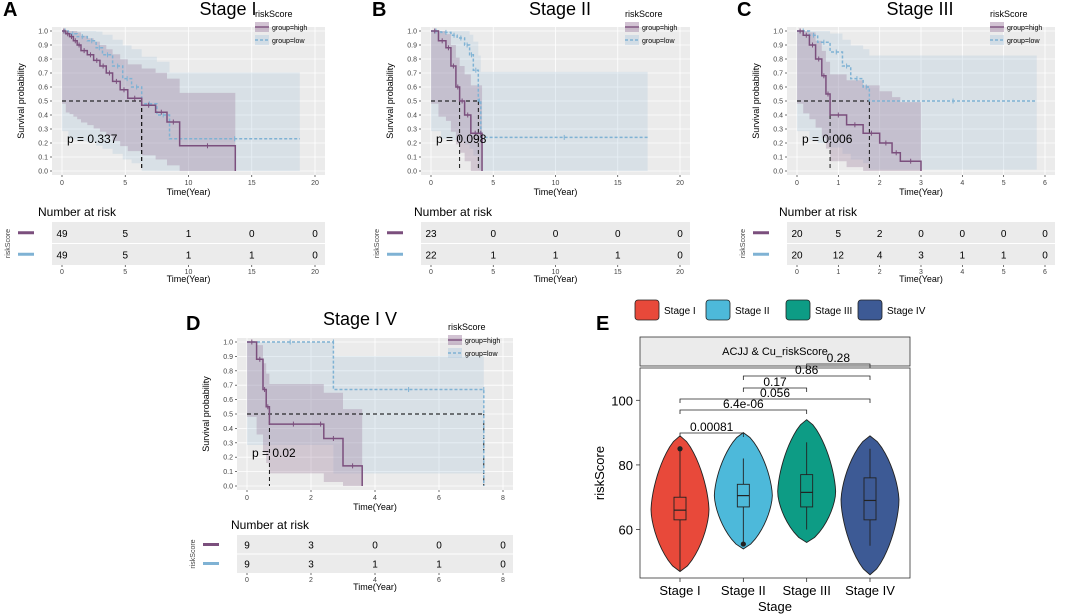 Image resolution: width=1065 pixels, height=615 pixels. I want to click on comparison-pvalue: 0.28, so click(839, 358).